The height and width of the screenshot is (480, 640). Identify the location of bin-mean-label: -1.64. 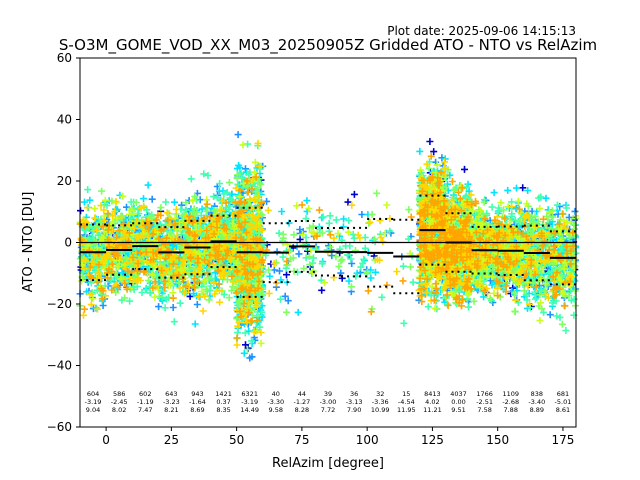
(197, 402).